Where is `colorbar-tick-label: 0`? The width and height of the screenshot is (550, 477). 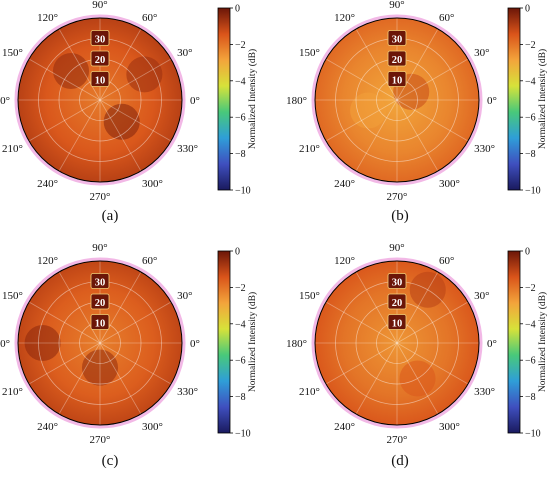 colorbar-tick-label: 0 is located at coordinates (237, 9).